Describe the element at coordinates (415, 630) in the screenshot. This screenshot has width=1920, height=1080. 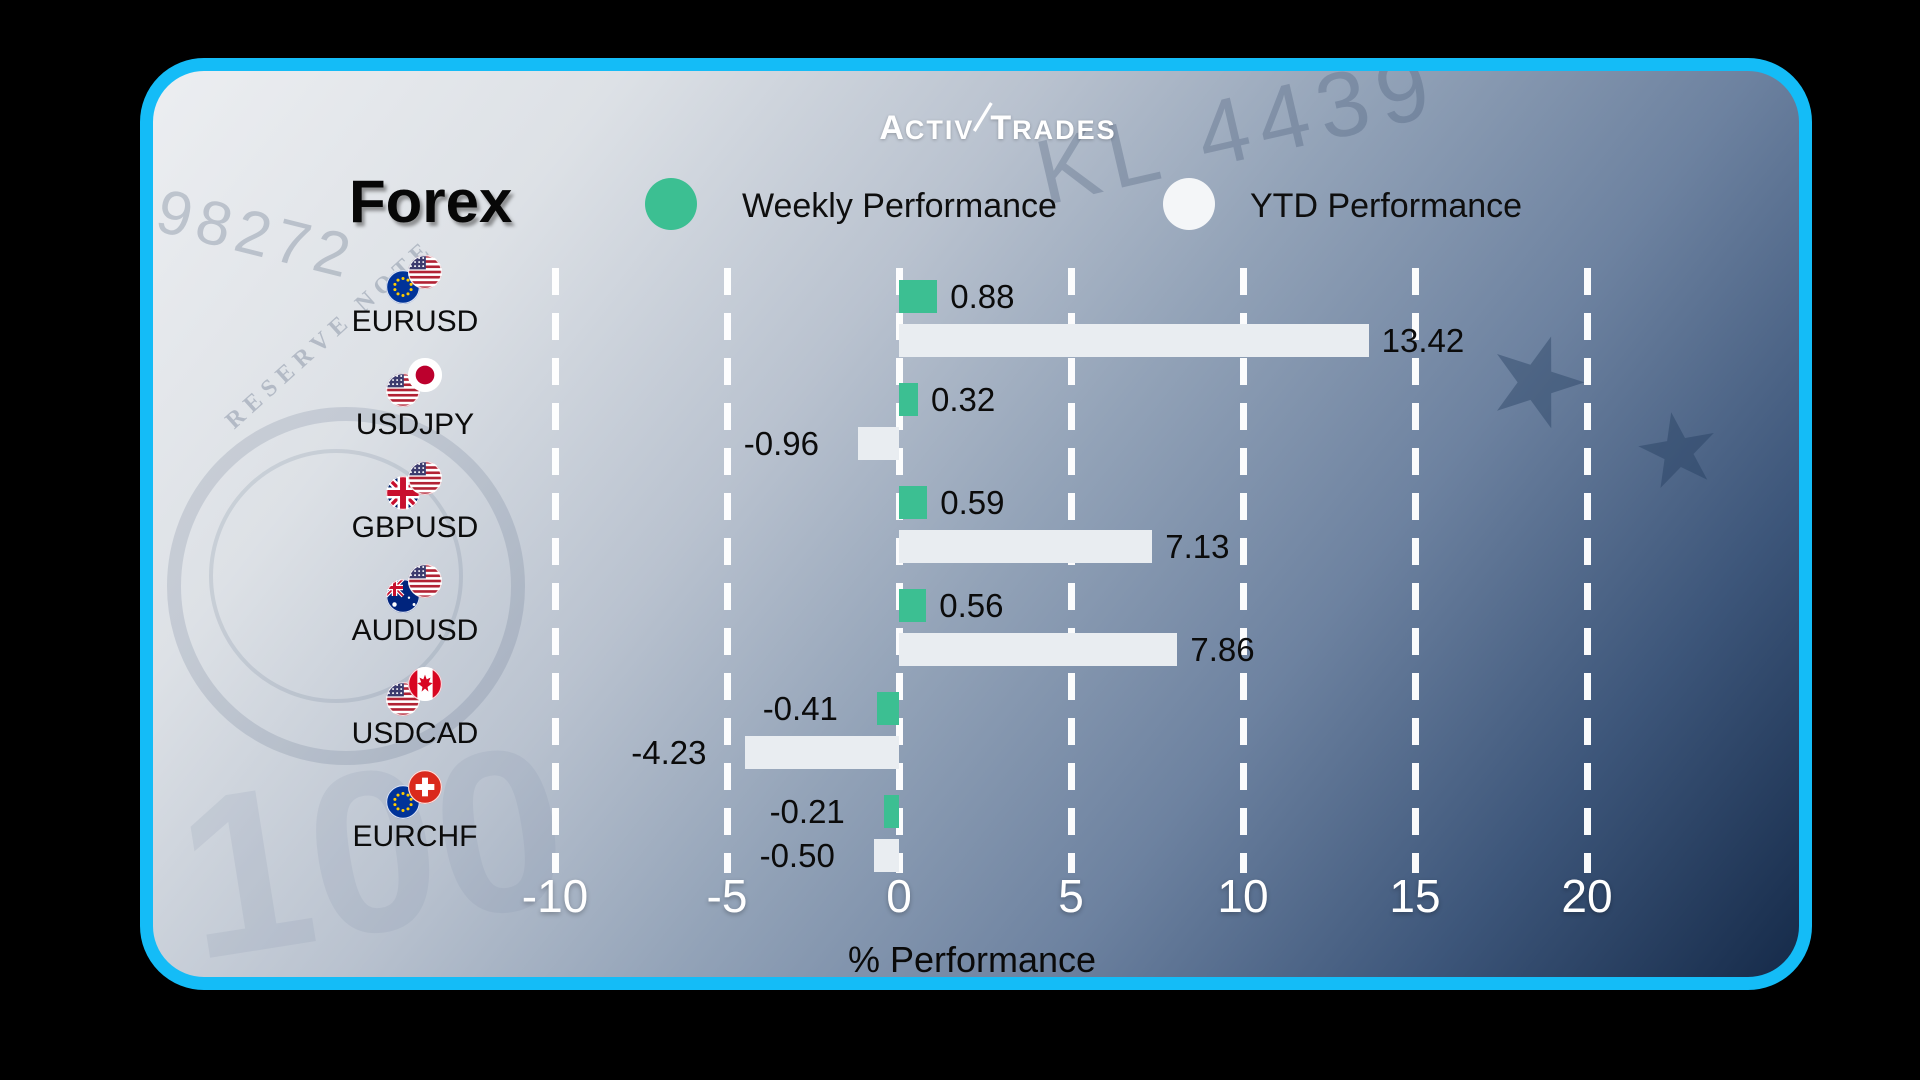
I see `pair-label-audusd: AUDUSD` at that location.